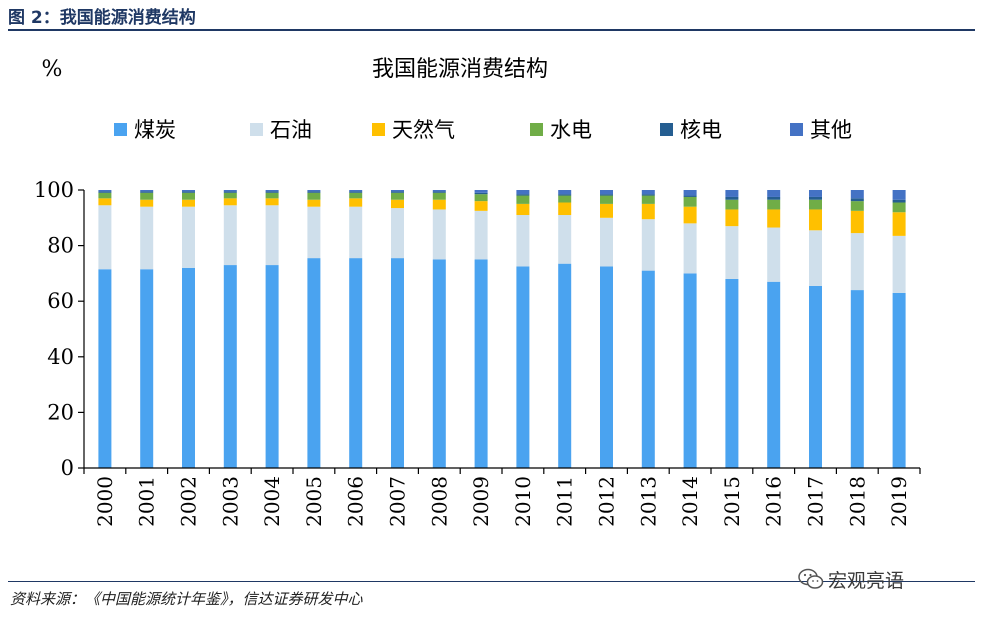 This screenshot has width=983, height=623. I want to click on x-tick-label: 2016, so click(774, 501).